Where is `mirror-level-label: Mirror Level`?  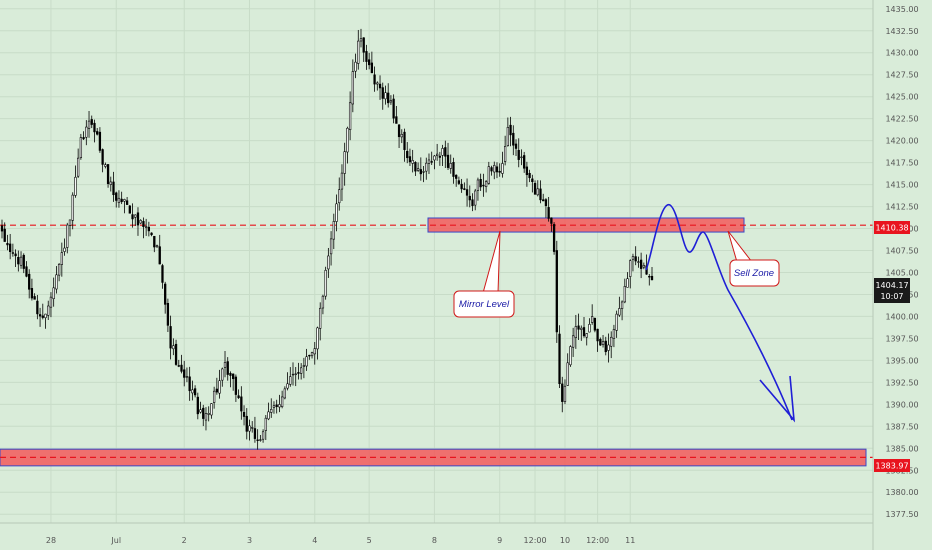 mirror-level-label: Mirror Level is located at coordinates (484, 304).